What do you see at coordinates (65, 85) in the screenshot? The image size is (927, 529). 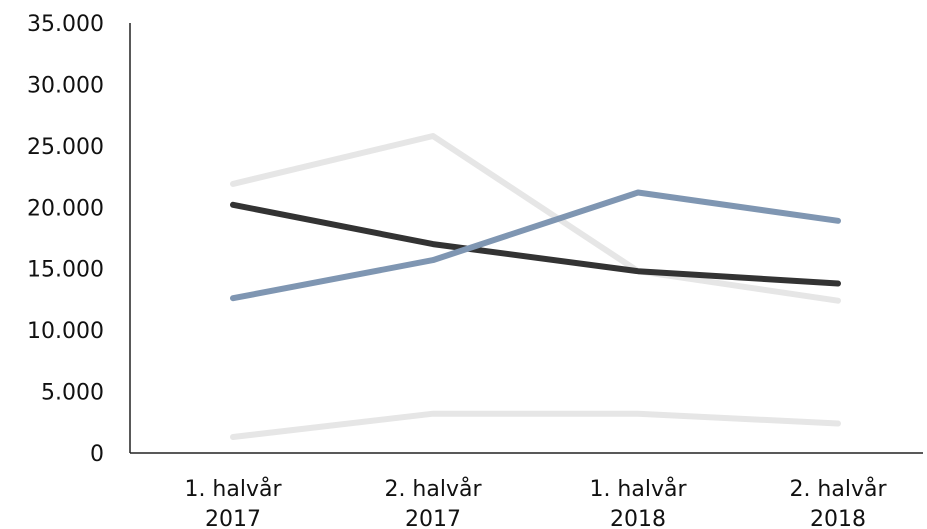 I see `y-tick-label: 30.000` at bounding box center [65, 85].